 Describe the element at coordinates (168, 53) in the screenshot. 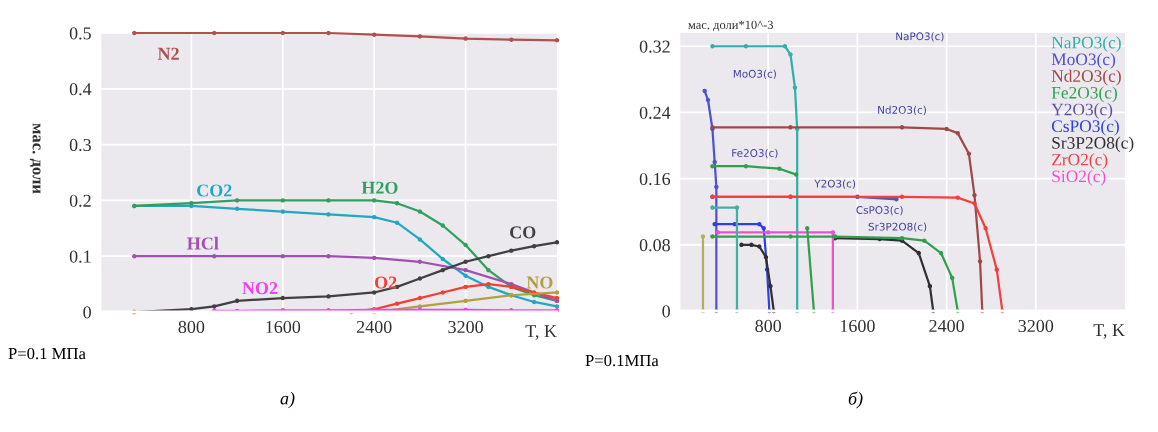

I see `series-label: N2` at that location.